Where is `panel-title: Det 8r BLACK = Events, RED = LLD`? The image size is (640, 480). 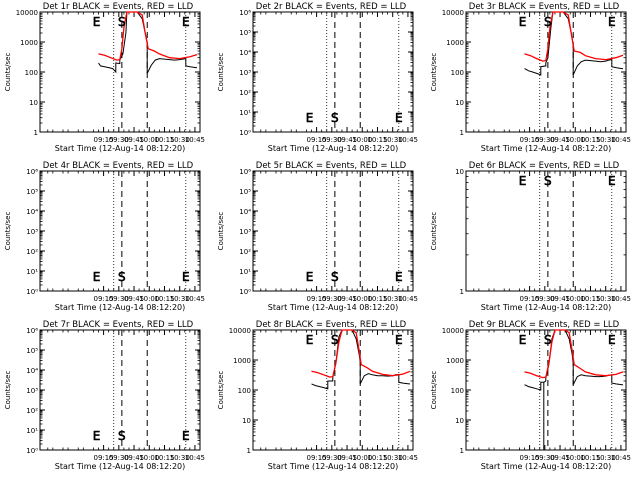 panel-title: Det 8r BLACK = Events, RED = LLD is located at coordinates (331, 325).